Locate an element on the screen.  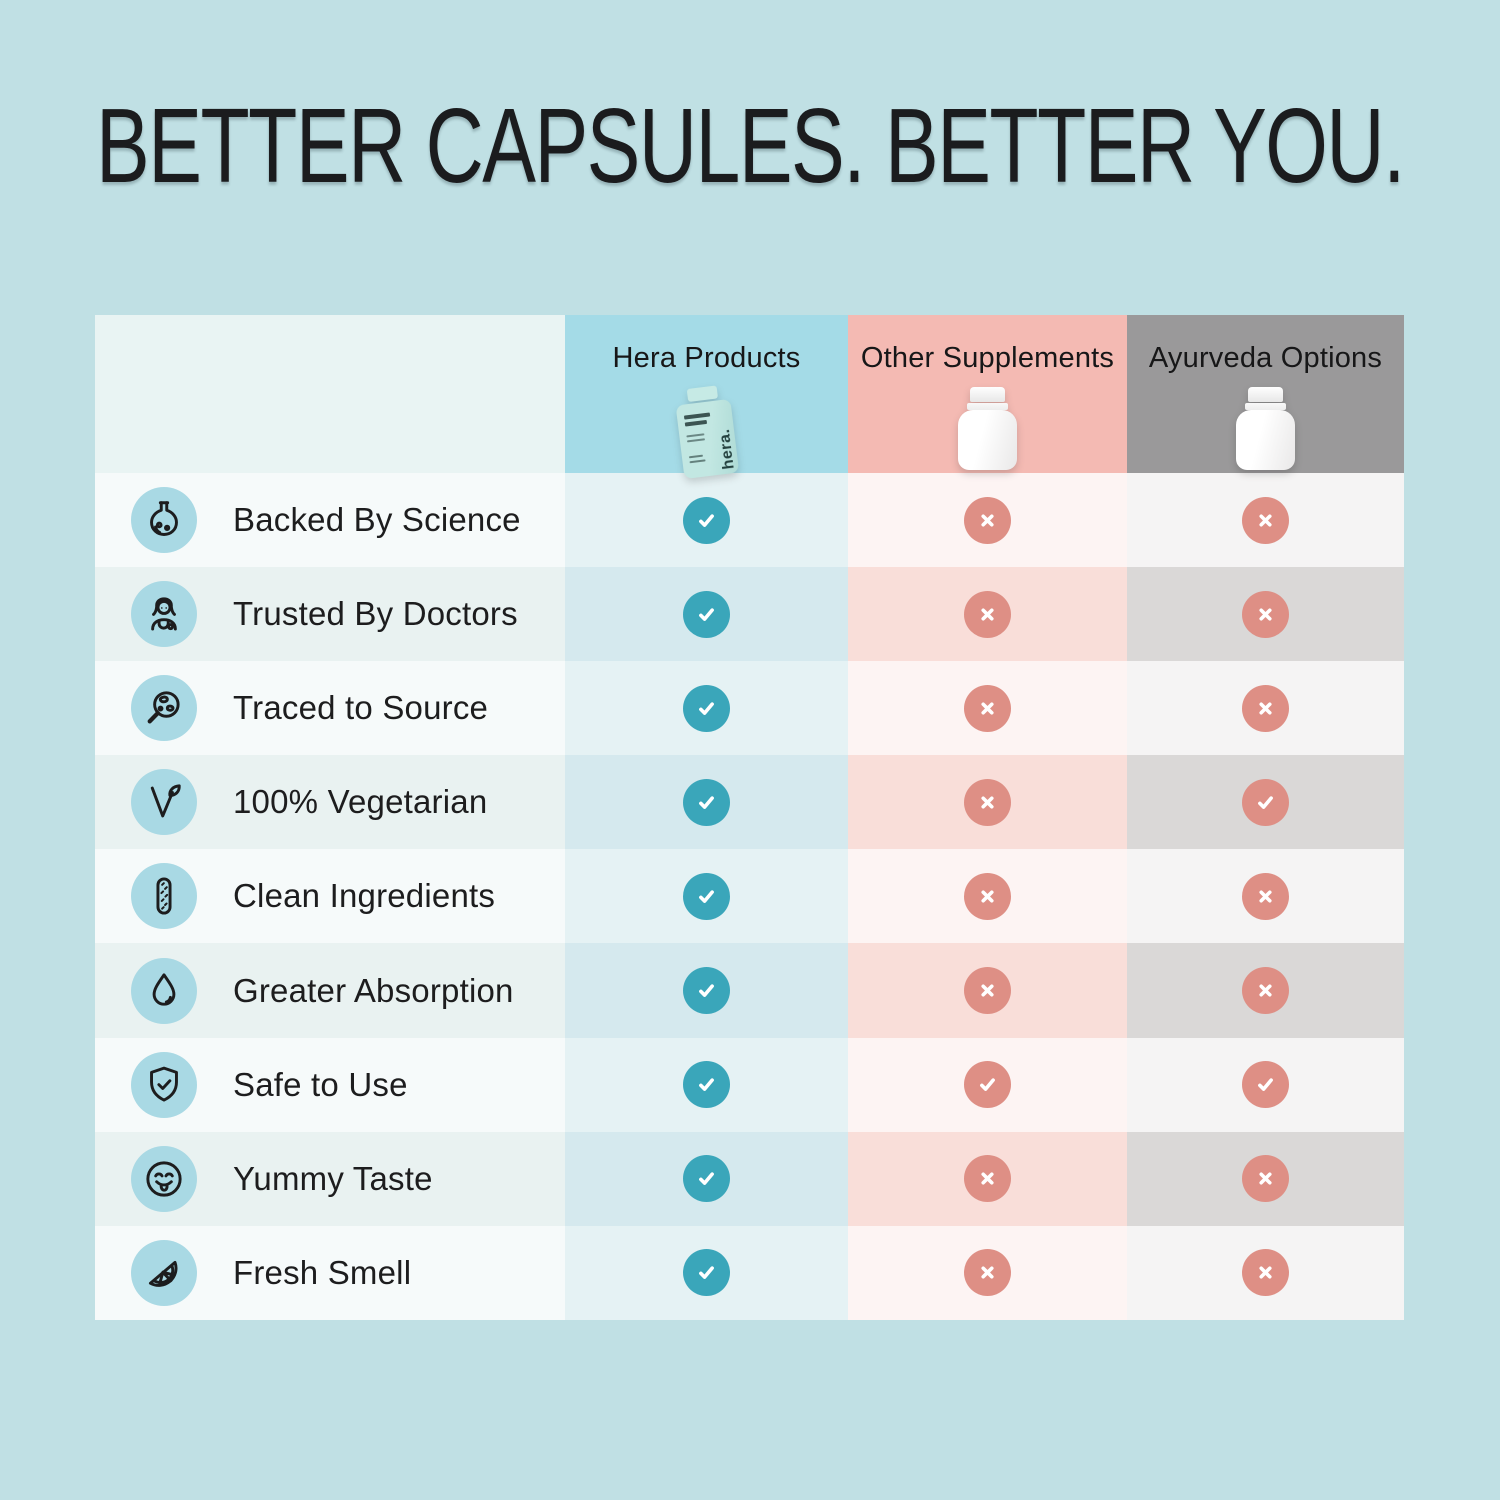
column-header-hera-products: Hera Products hera. is located at coordinates (706, 397).